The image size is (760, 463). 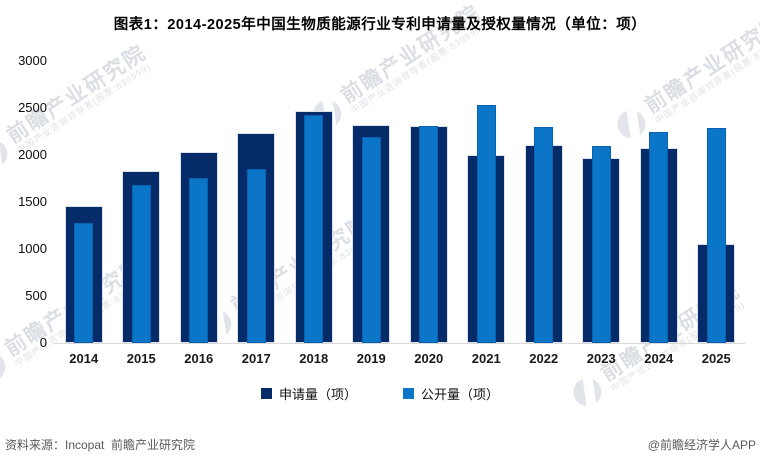 What do you see at coordinates (380, 393) in the screenshot?
I see `legend: 申请量（项） 公开量（项）` at bounding box center [380, 393].